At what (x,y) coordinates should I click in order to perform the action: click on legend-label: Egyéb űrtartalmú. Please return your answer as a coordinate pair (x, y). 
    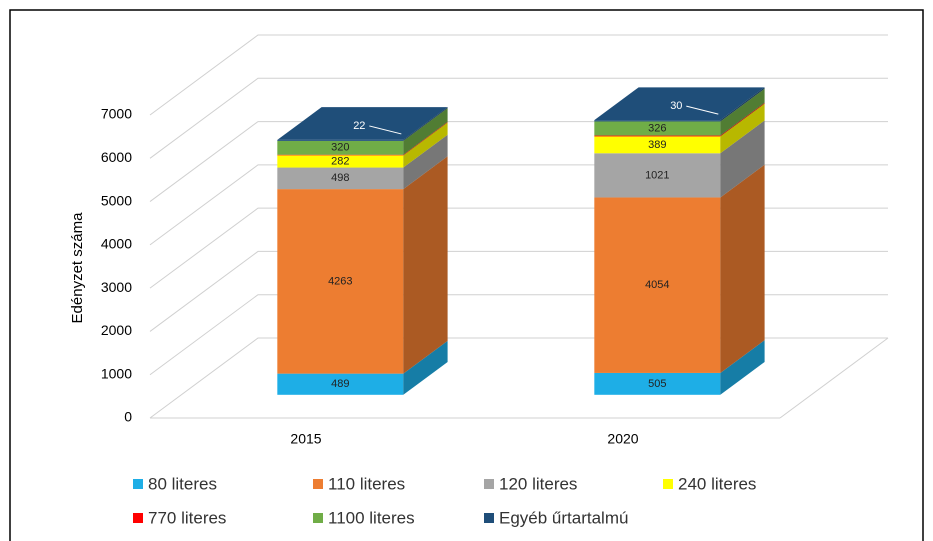
    Looking at the image, I should click on (563, 517).